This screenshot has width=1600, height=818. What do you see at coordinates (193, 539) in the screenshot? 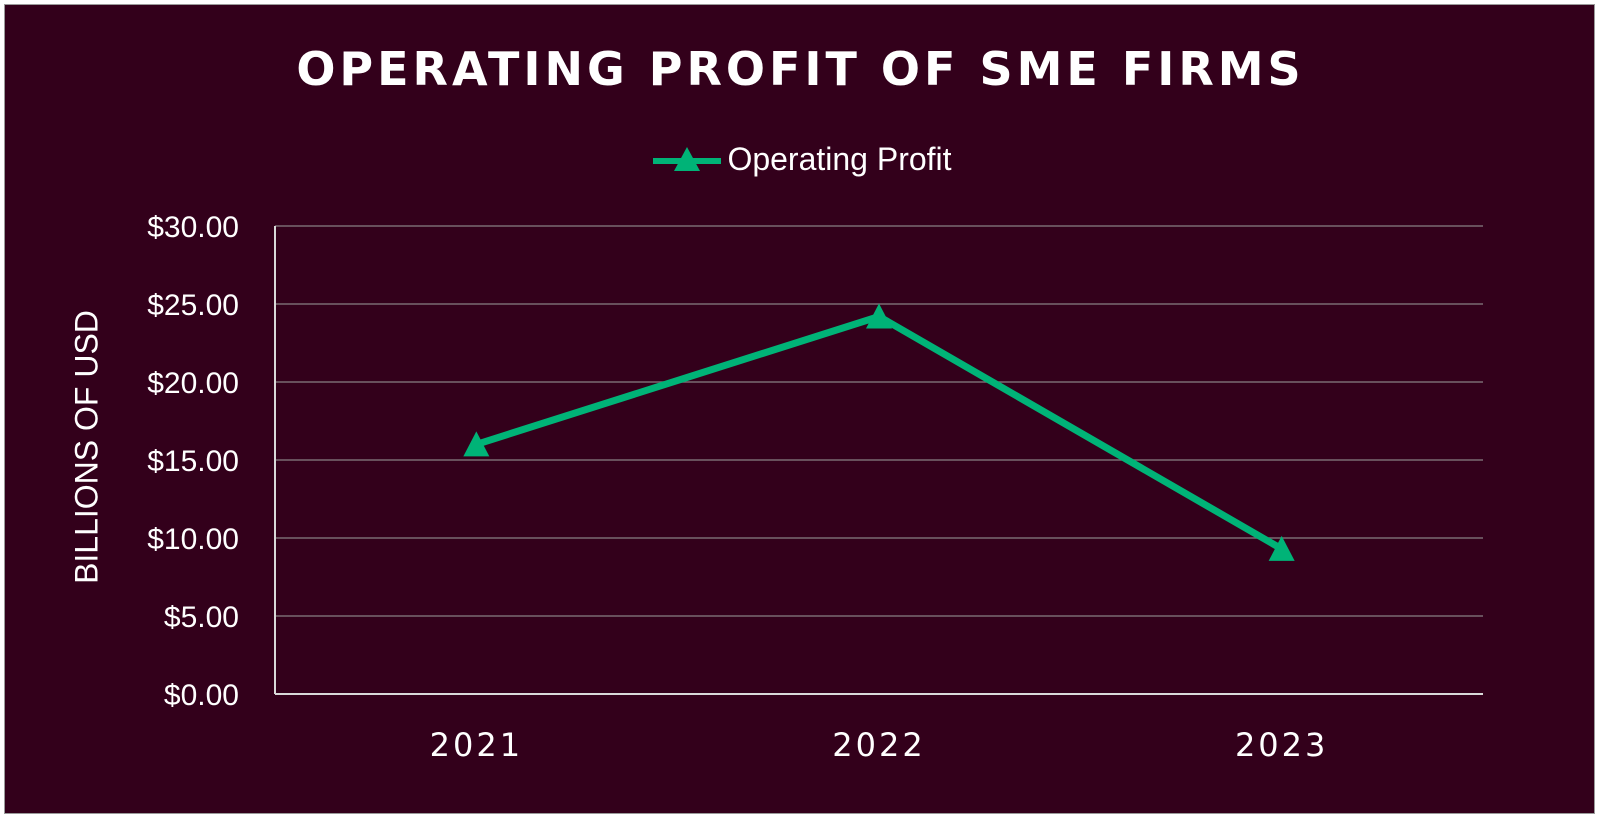
I see `y-tick-label-2: $10.00` at bounding box center [193, 539].